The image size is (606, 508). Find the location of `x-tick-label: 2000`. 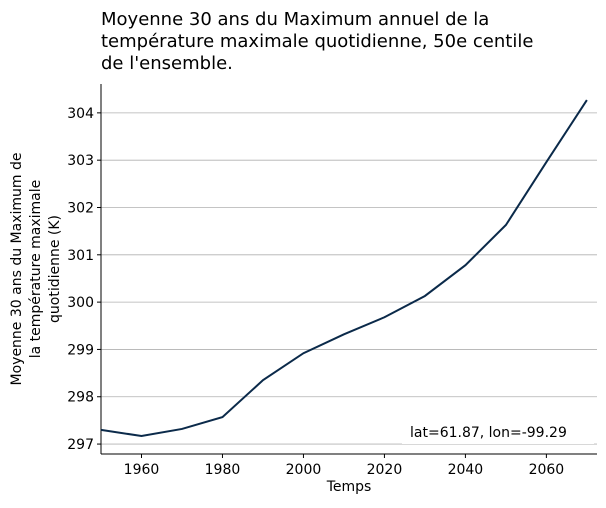

x-tick-label: 2000 is located at coordinates (304, 470).